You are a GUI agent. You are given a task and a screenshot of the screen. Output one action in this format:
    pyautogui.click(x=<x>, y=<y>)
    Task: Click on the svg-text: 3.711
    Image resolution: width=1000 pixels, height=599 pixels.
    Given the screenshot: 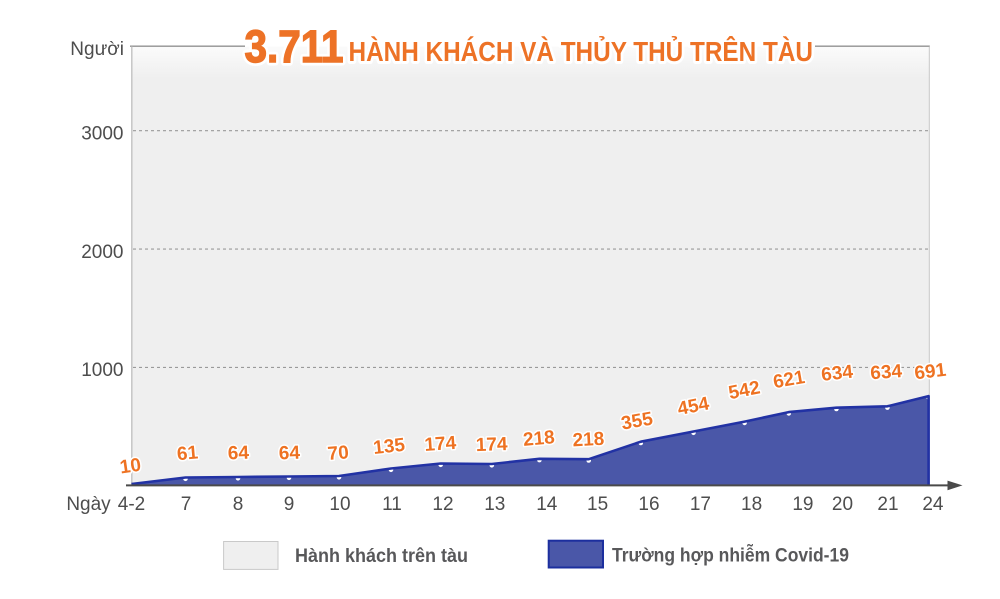 What is the action you would take?
    pyautogui.click(x=294, y=46)
    